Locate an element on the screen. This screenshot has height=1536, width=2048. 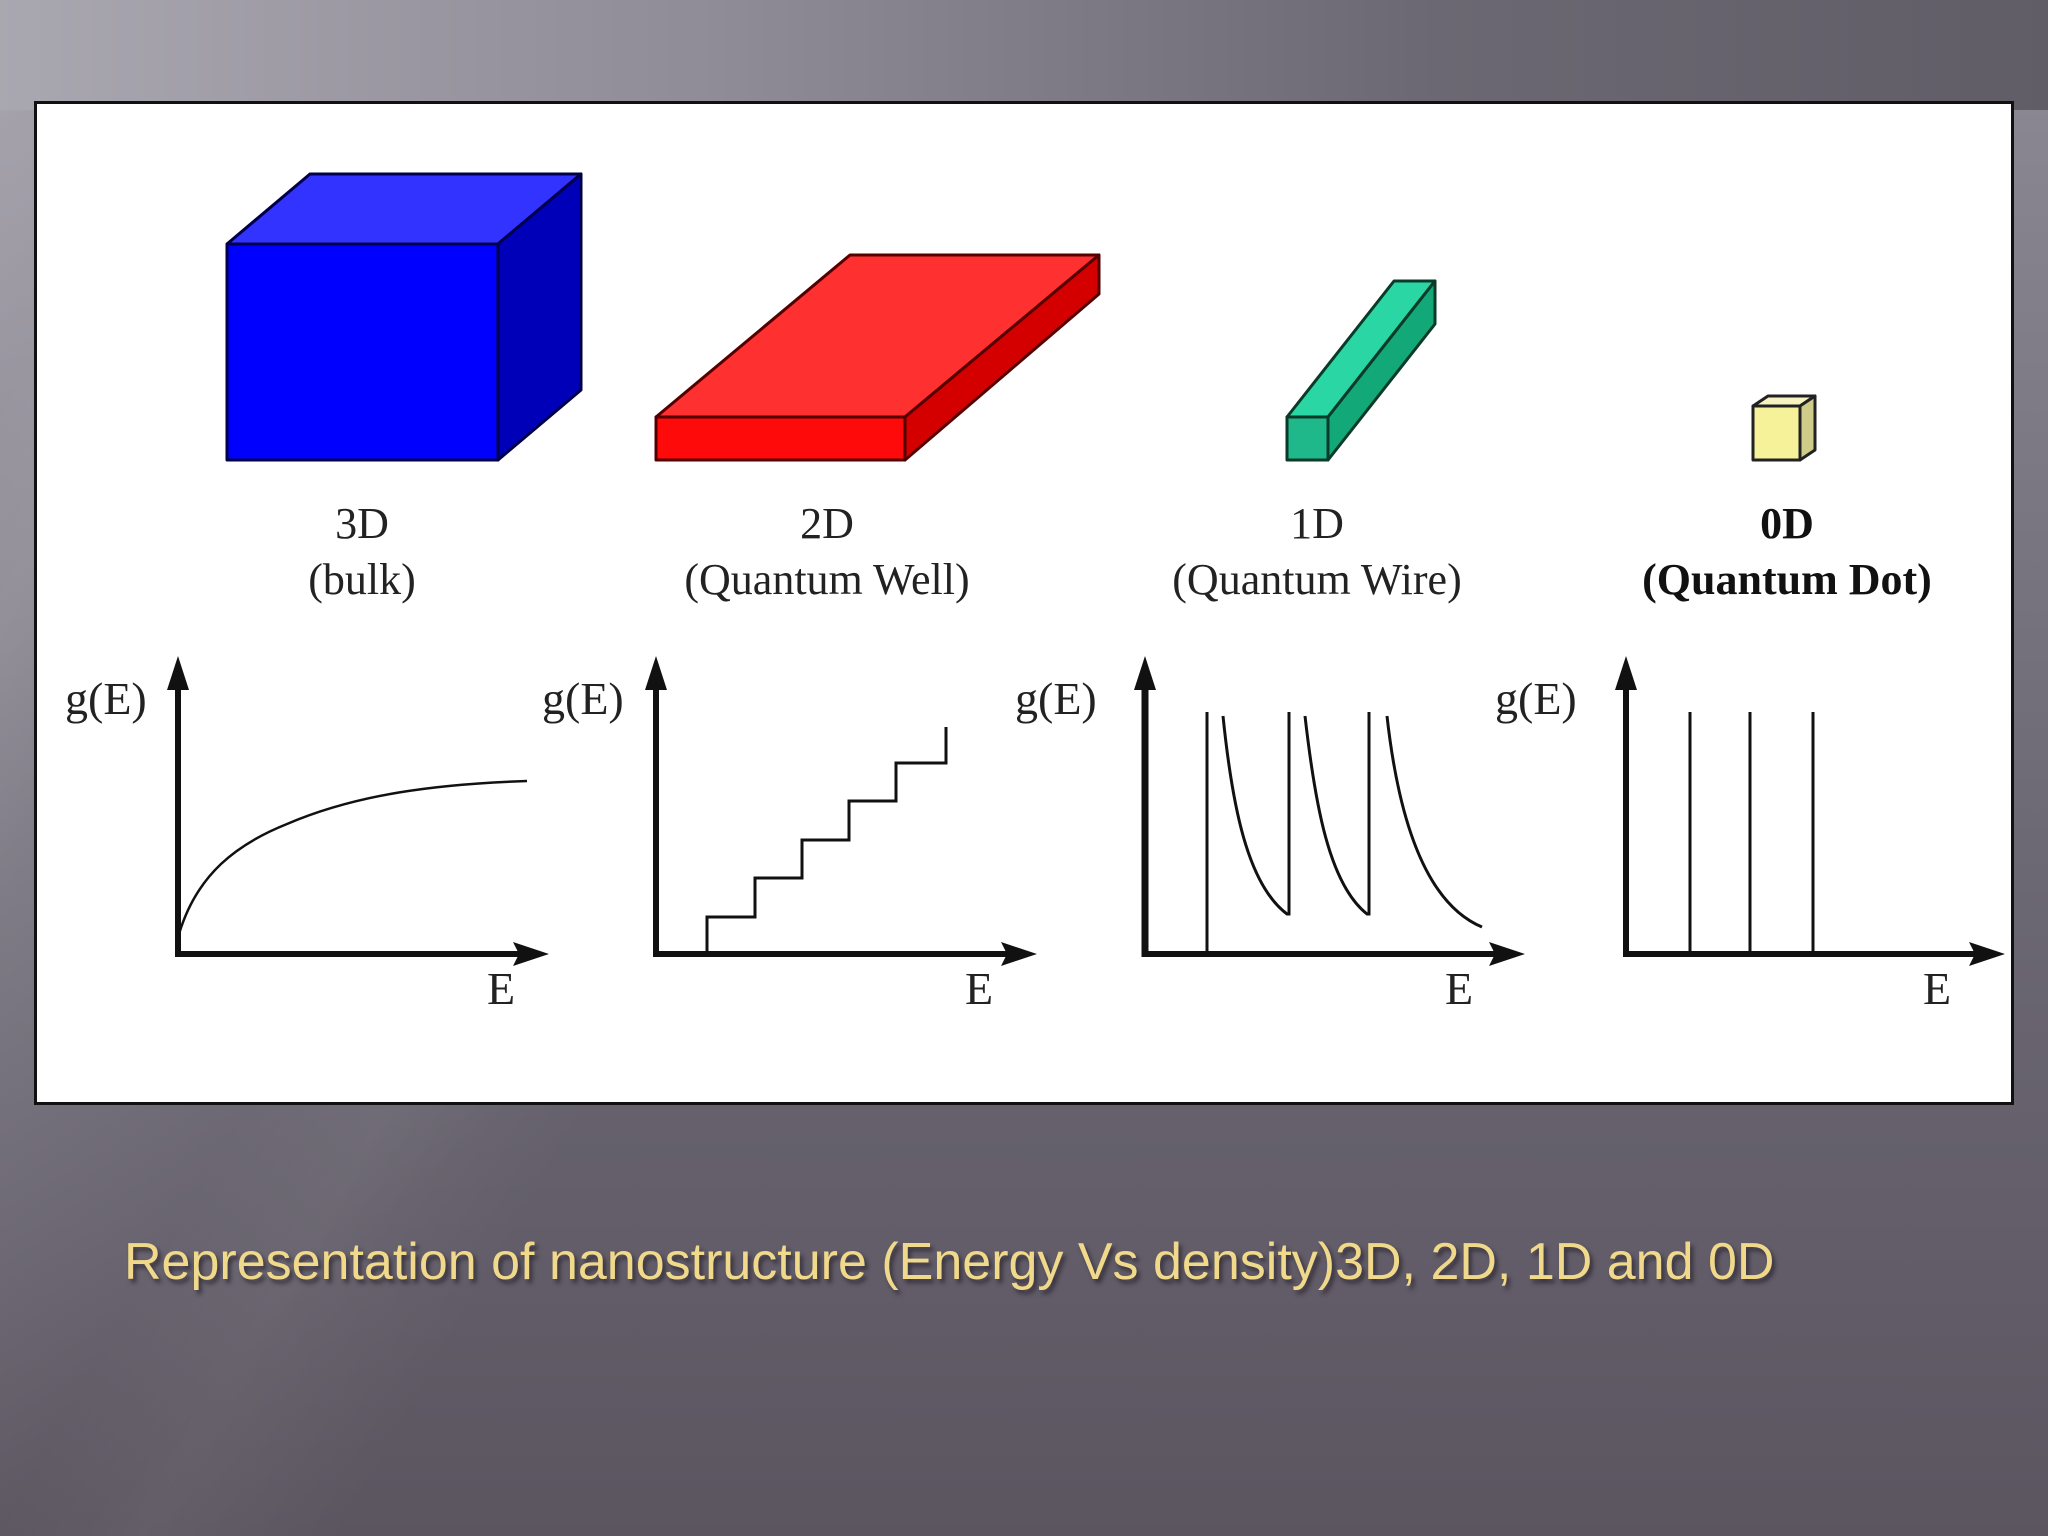
graph-2d-quantum-well is located at coordinates (841, 811).